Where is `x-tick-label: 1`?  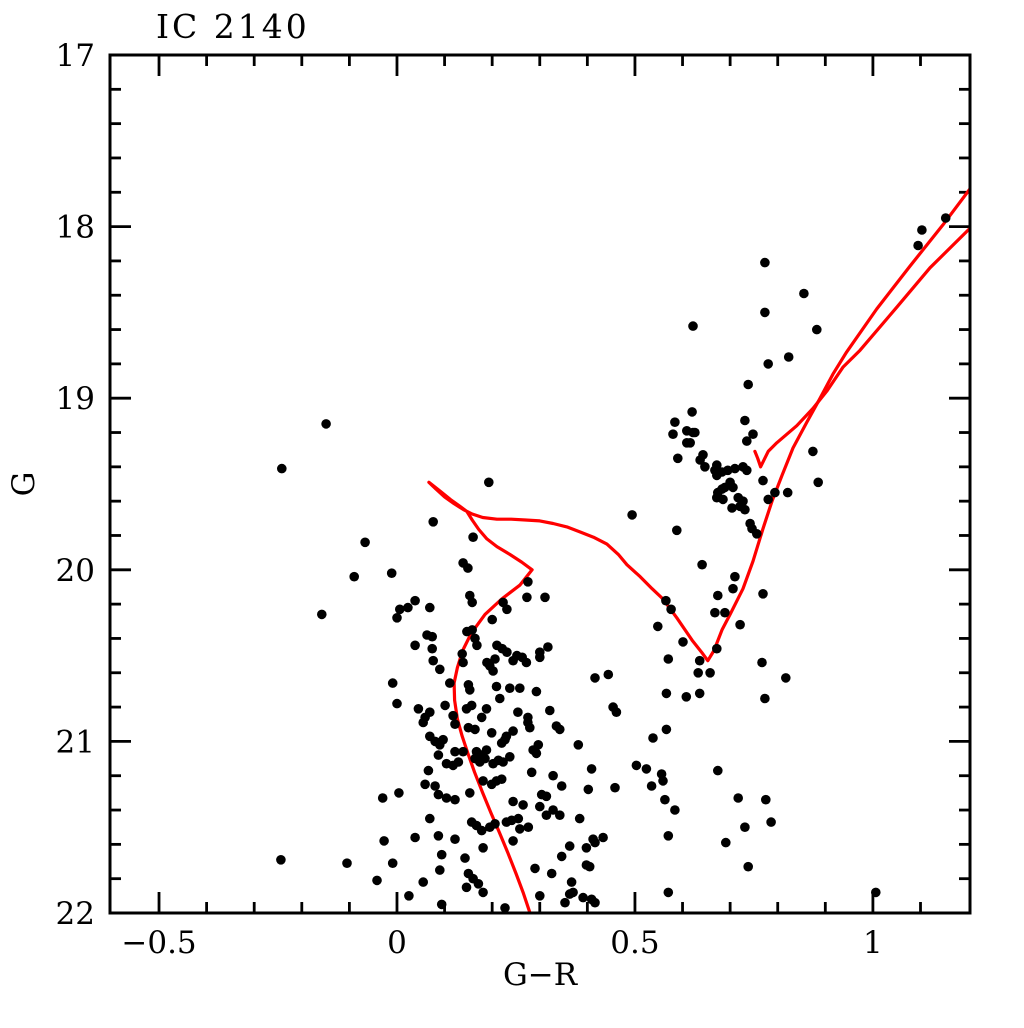 x-tick-label: 1 is located at coordinates (873, 943).